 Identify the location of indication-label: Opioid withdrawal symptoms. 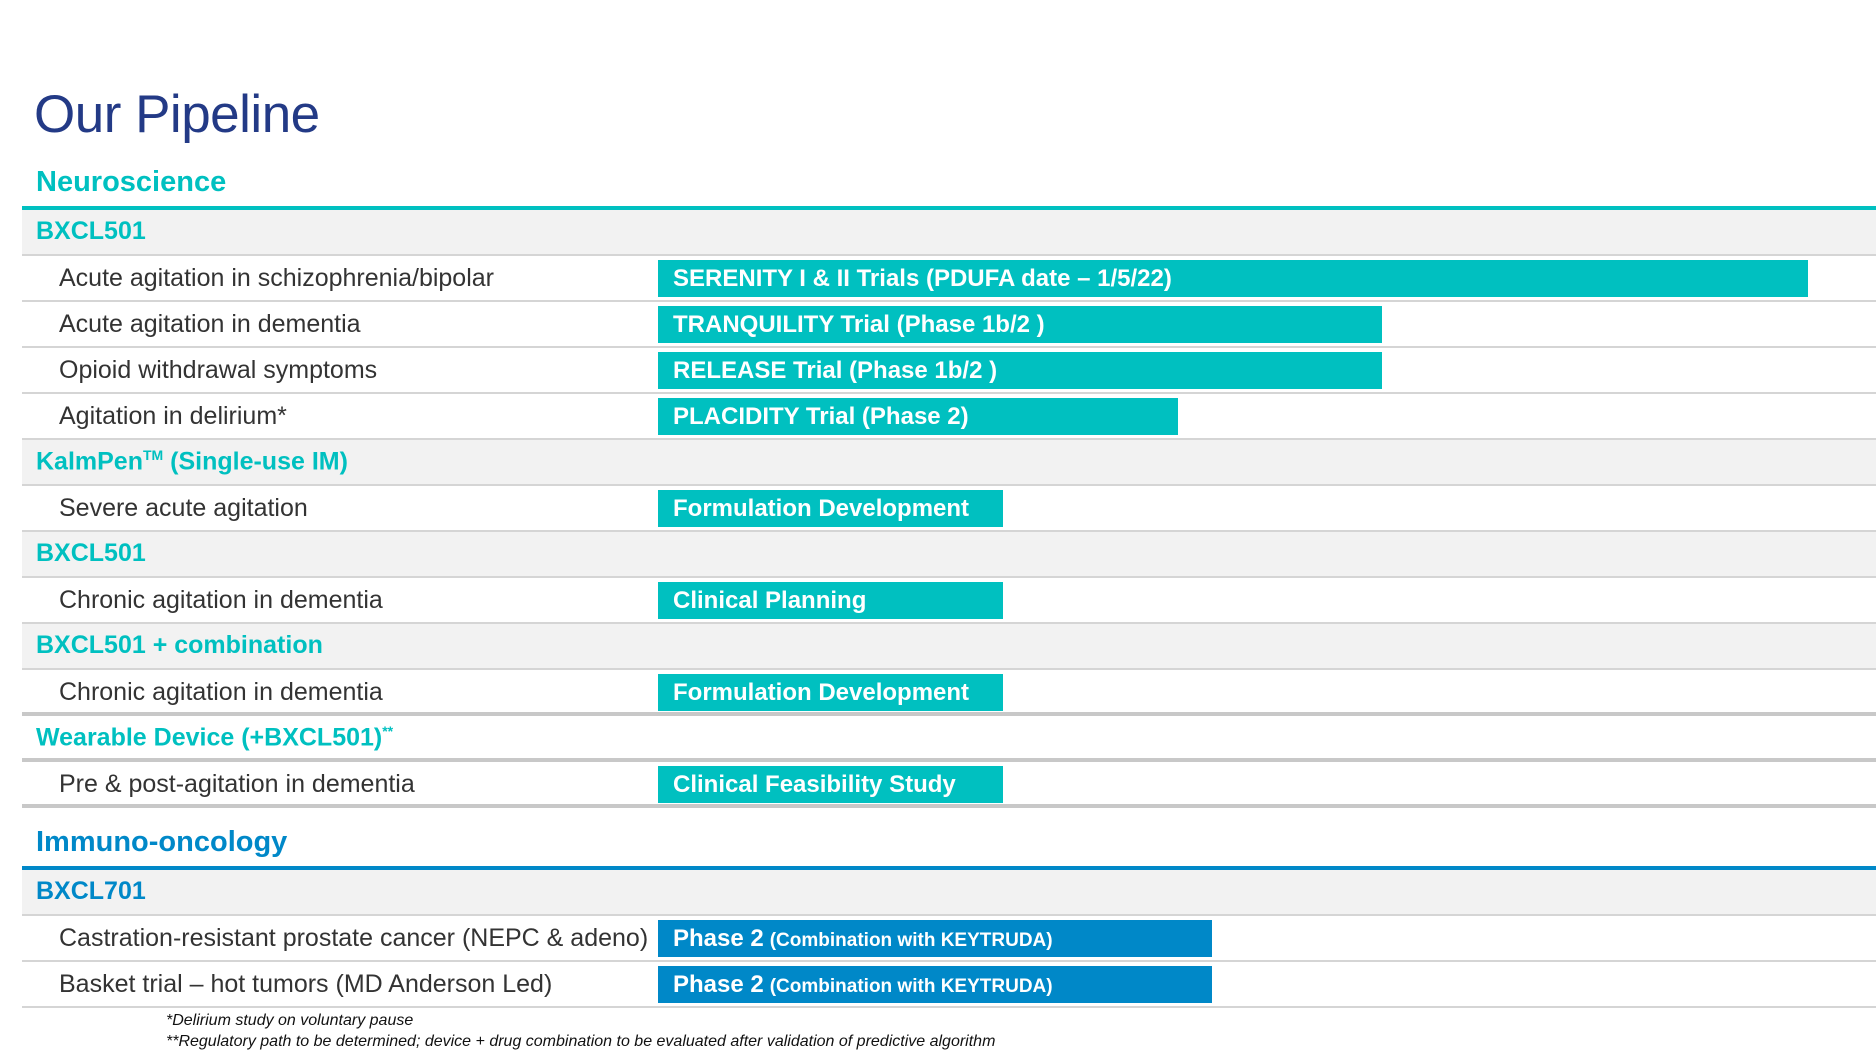
(218, 370).